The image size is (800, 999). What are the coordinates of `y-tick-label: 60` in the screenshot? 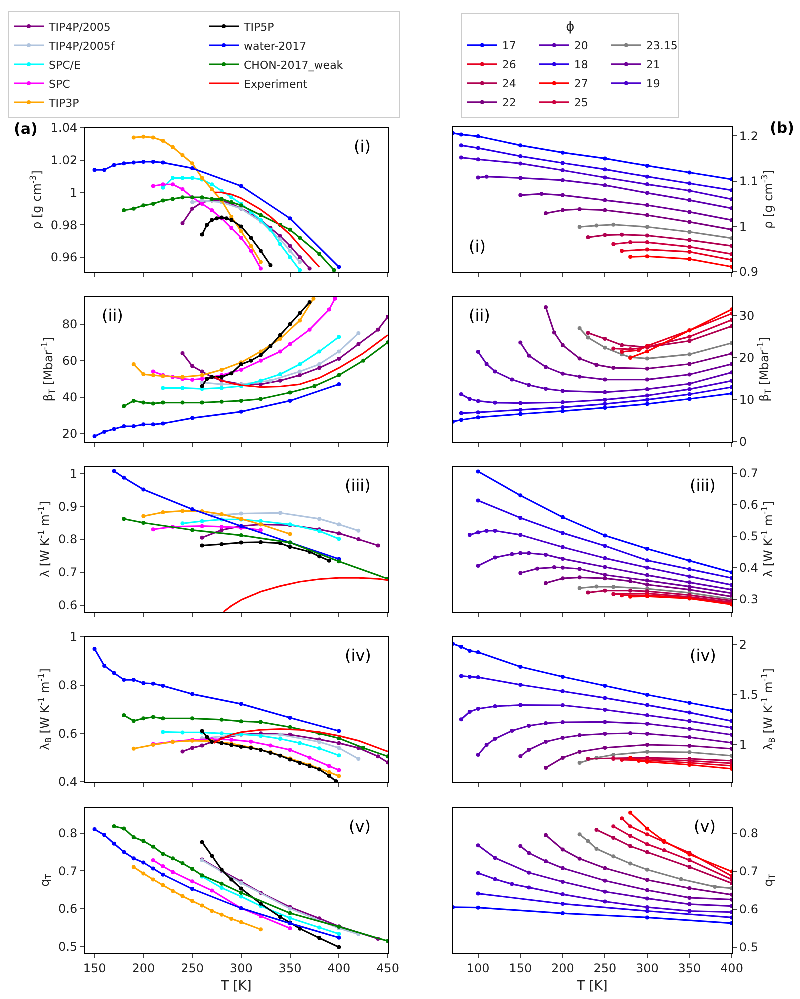 It's located at (70, 361).